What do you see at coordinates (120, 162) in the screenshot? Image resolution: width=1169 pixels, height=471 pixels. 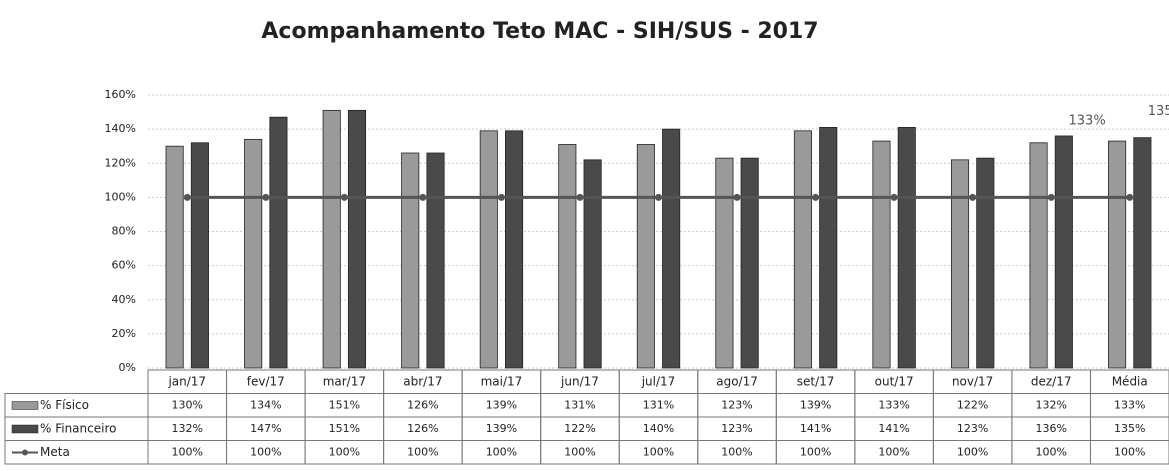 I see `y-tick-label: 120%` at bounding box center [120, 162].